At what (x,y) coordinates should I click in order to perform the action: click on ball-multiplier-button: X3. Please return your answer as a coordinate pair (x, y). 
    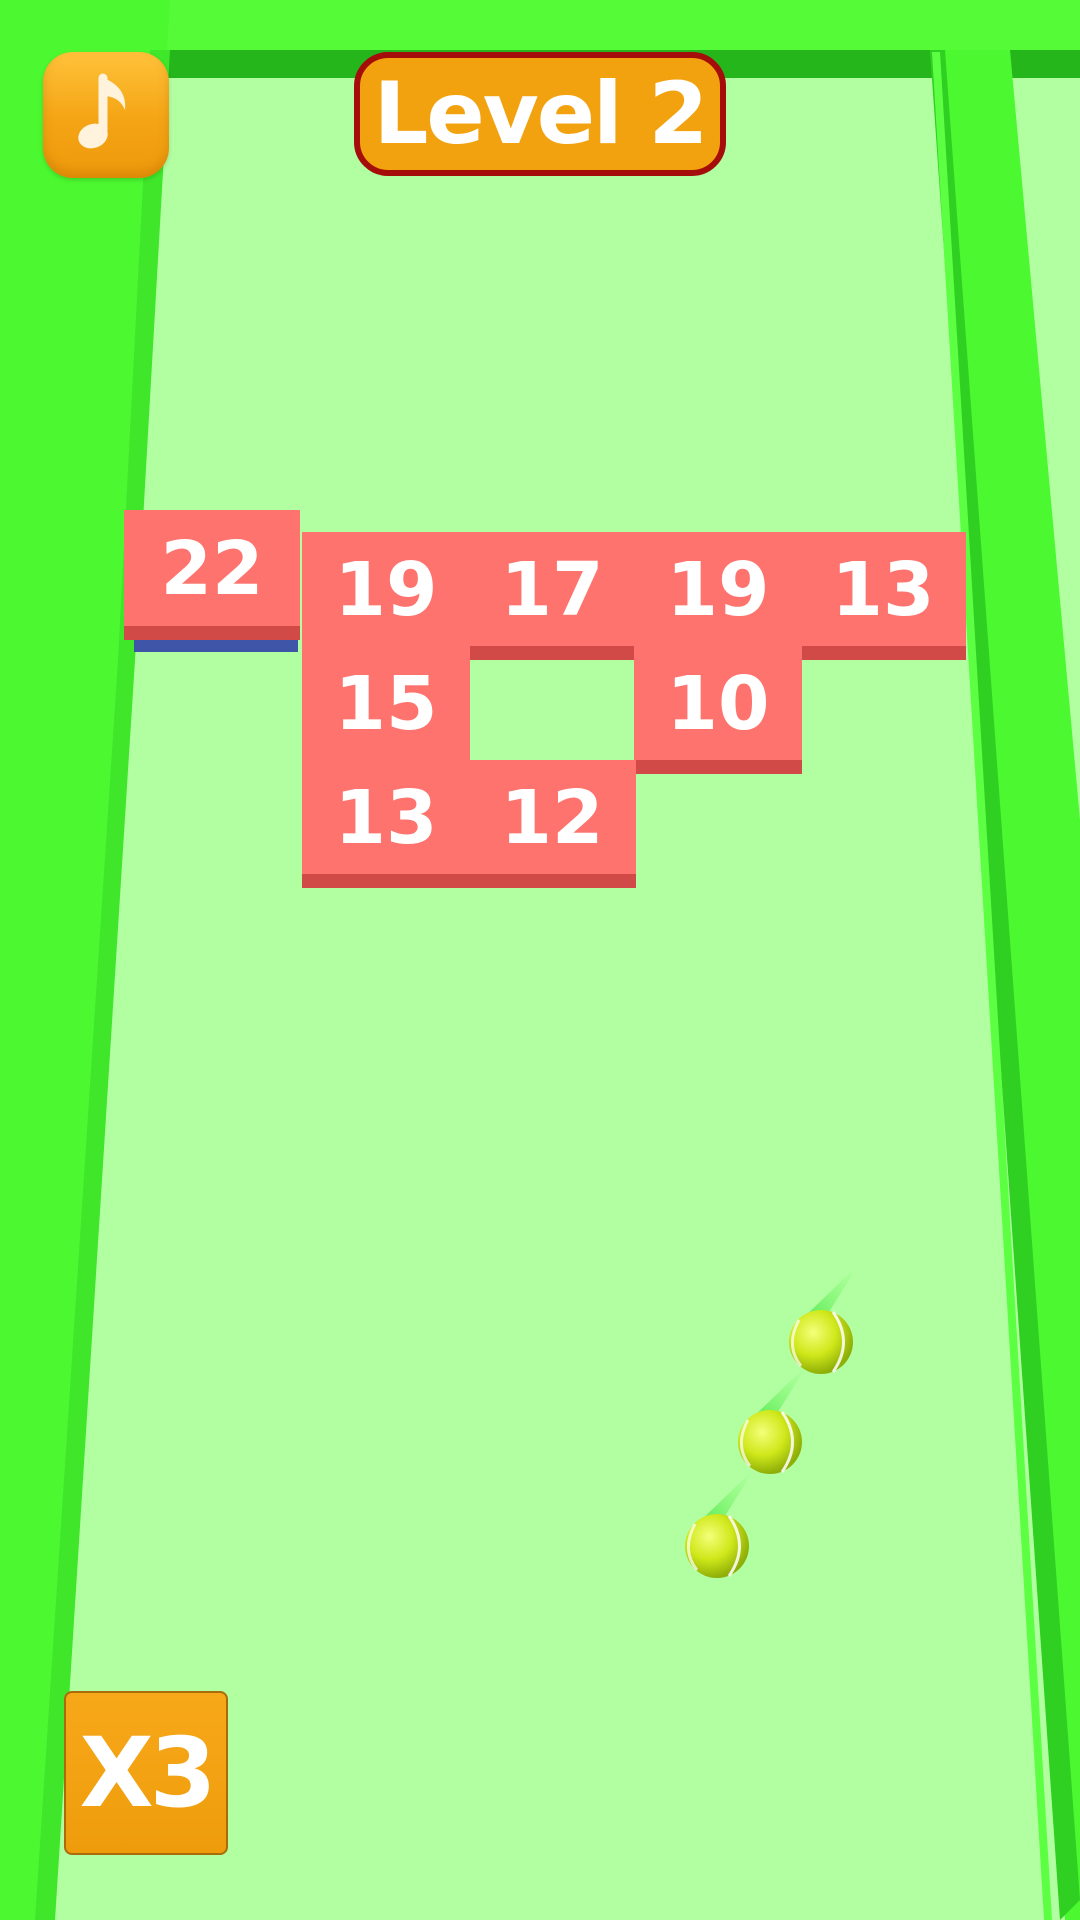
    Looking at the image, I should click on (146, 1773).